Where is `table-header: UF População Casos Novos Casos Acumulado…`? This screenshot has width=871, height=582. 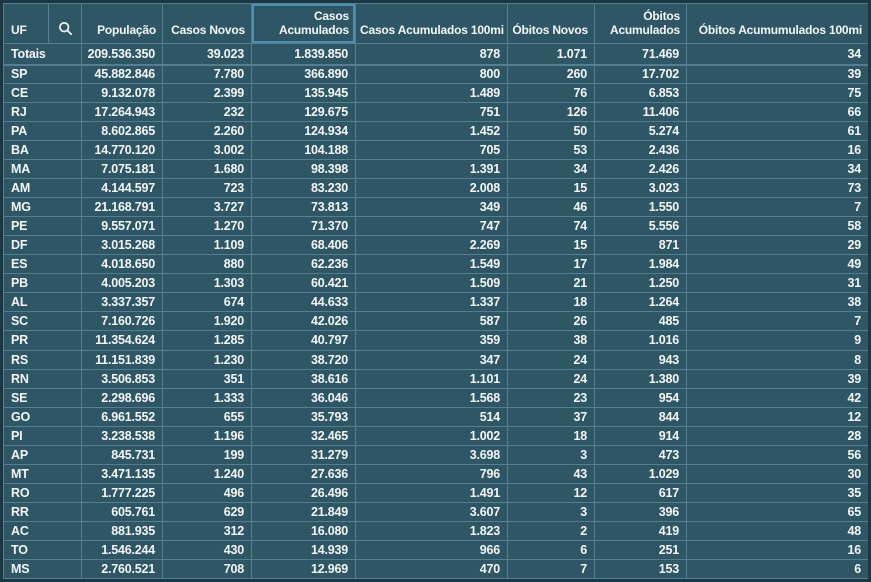
table-header: UF População Casos Novos Casos Acumulado… is located at coordinates (435, 23).